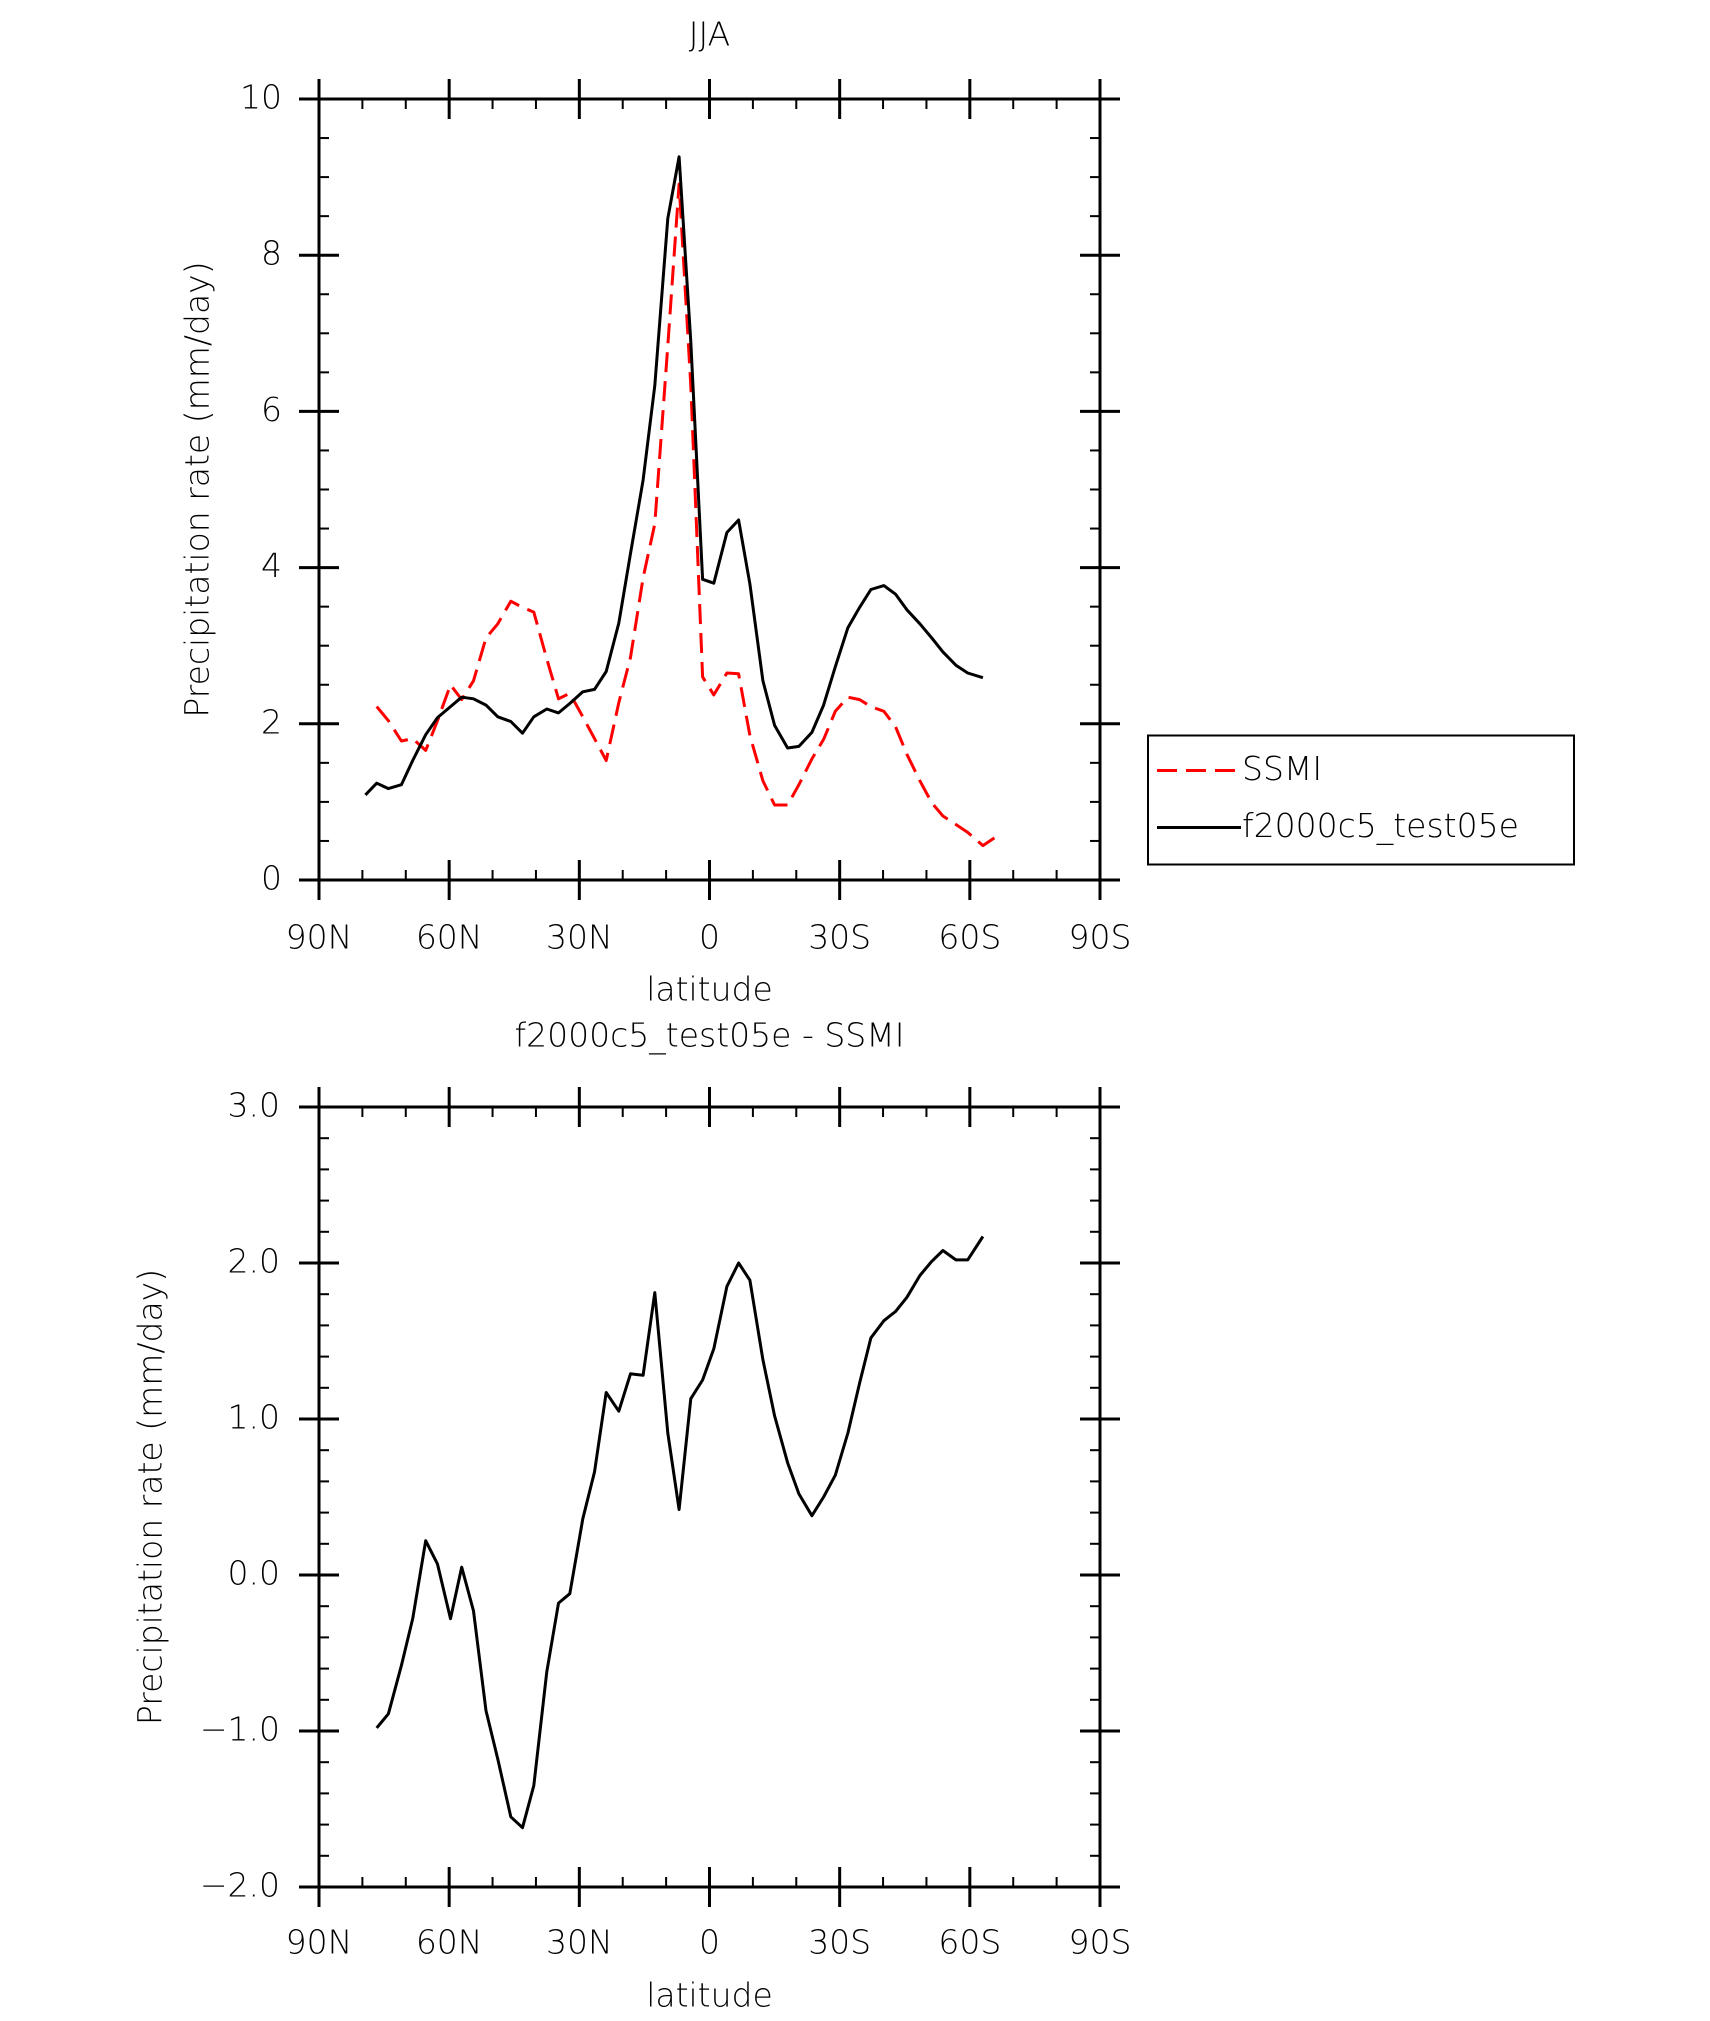 The image size is (1710, 2021). I want to click on y-tick-label: 2.0, so click(254, 1261).